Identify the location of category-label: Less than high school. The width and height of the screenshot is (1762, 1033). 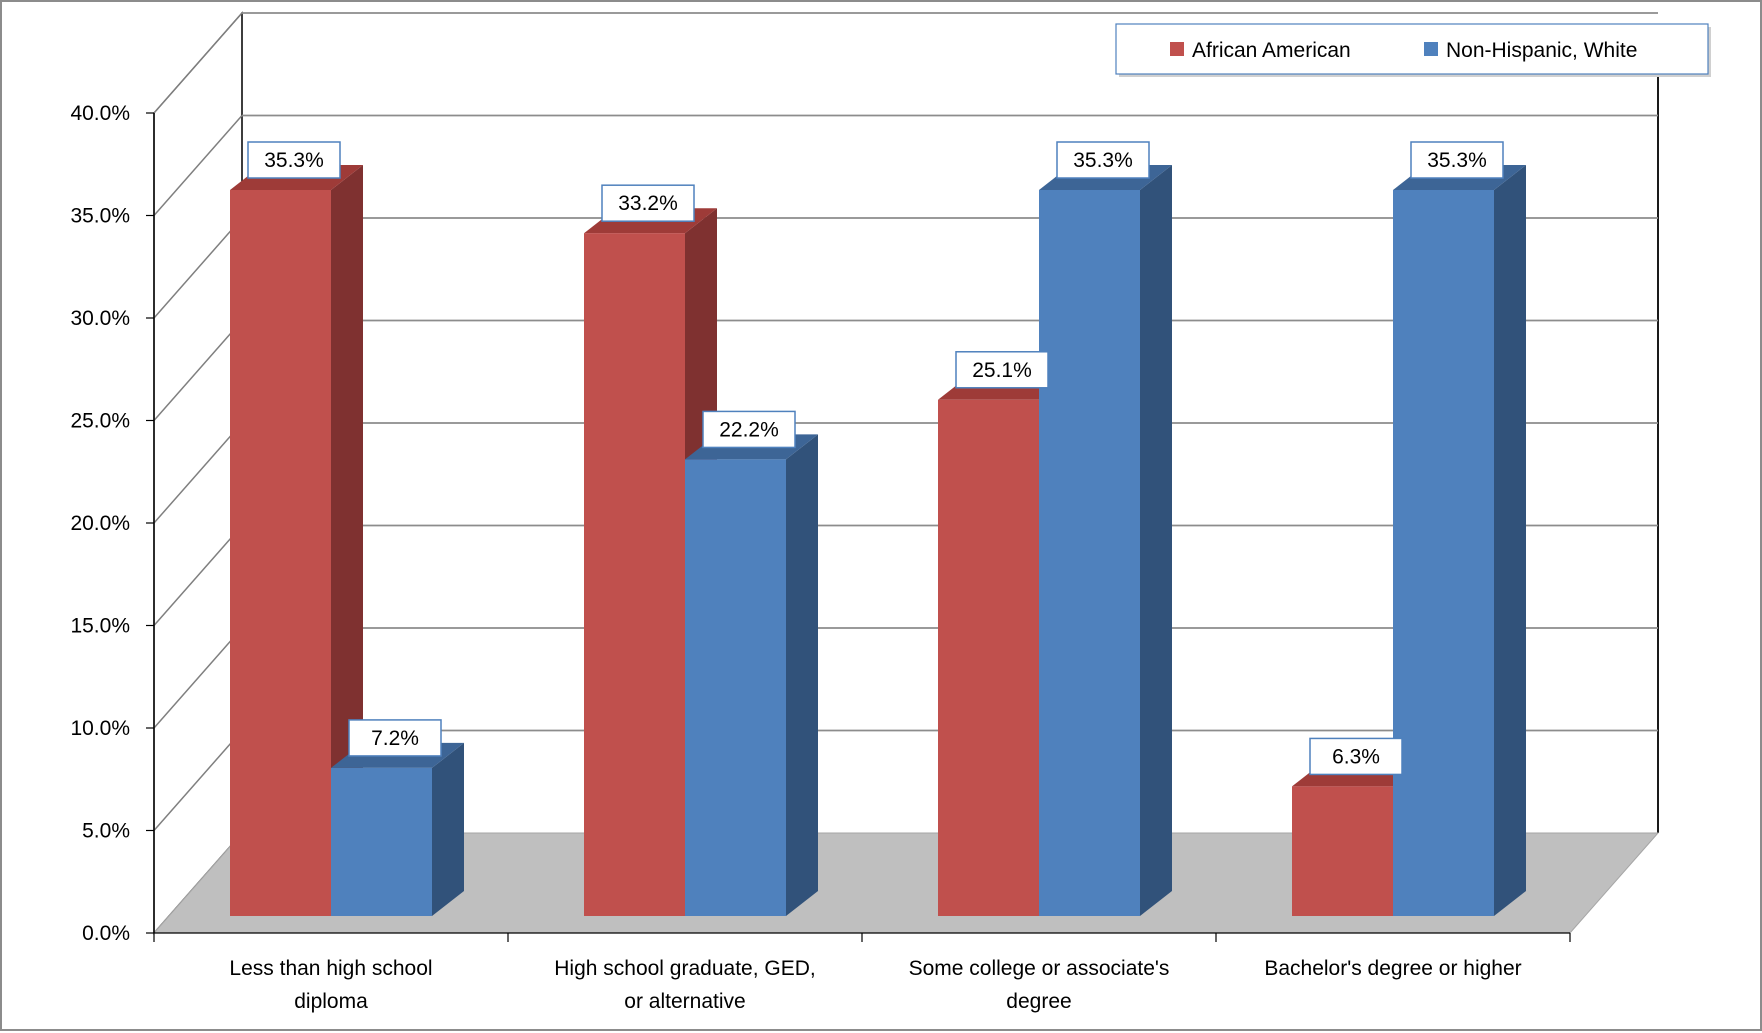
(330, 968).